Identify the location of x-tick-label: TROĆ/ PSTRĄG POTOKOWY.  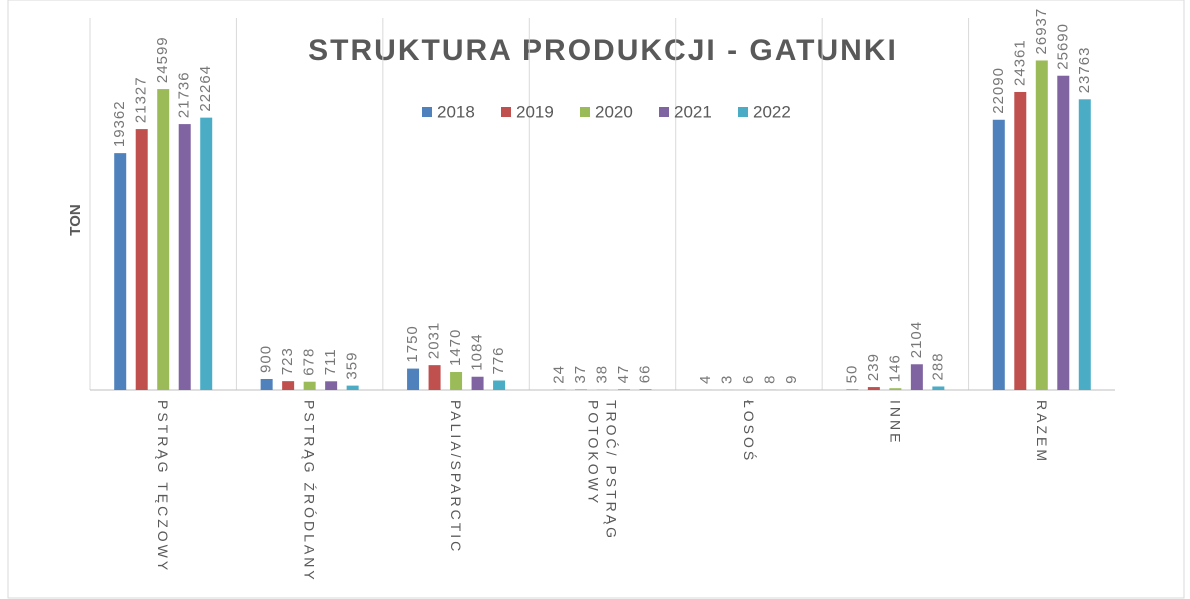
(602, 471).